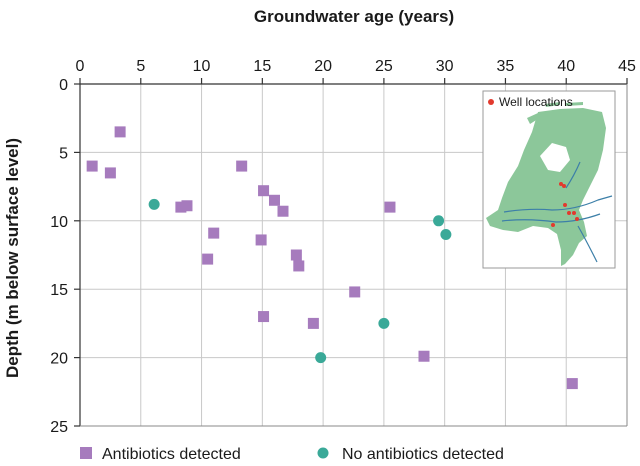  Describe the element at coordinates (86, 453) in the screenshot. I see `legend-square-icon` at that location.